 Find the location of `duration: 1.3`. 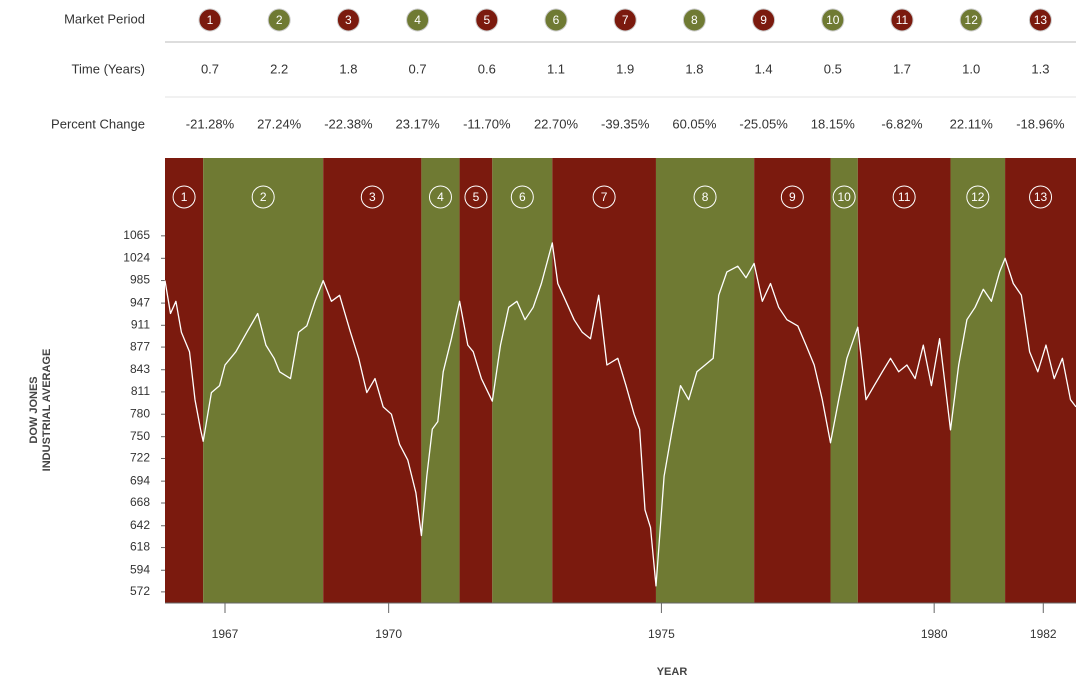

duration: 1.3 is located at coordinates (1040, 68).